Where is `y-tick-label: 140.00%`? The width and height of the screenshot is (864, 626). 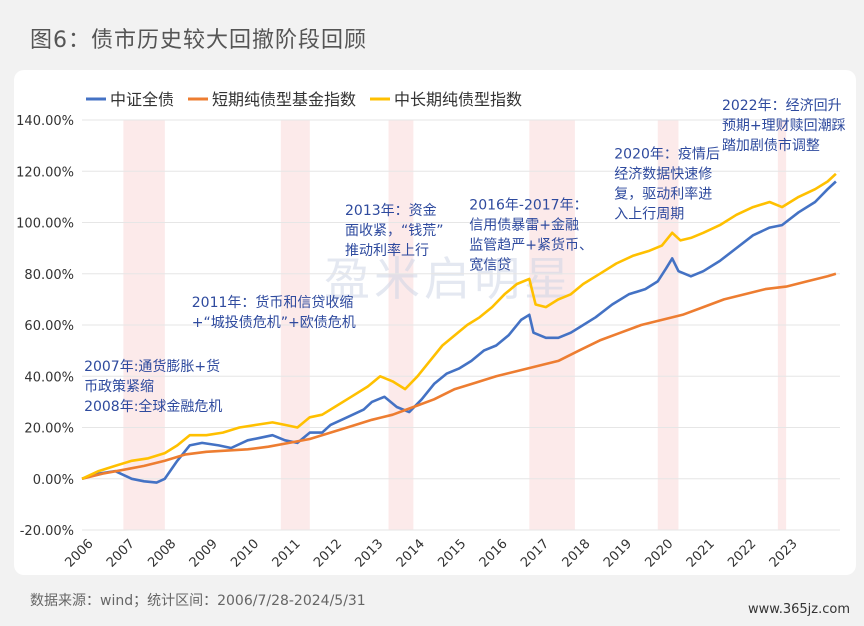 y-tick-label: 140.00% is located at coordinates (45, 121).